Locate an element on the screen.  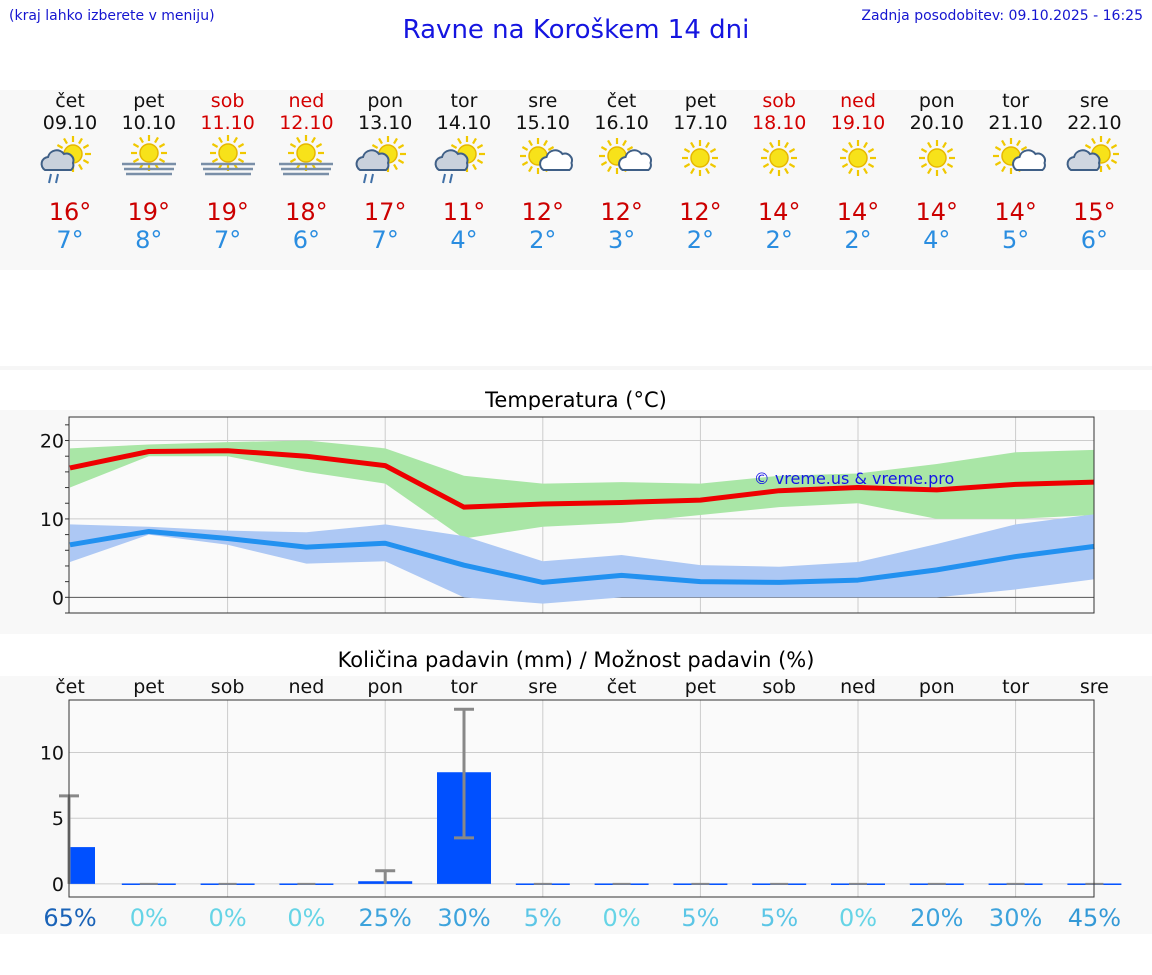
day-date: 22.10 is located at coordinates (1094, 123).